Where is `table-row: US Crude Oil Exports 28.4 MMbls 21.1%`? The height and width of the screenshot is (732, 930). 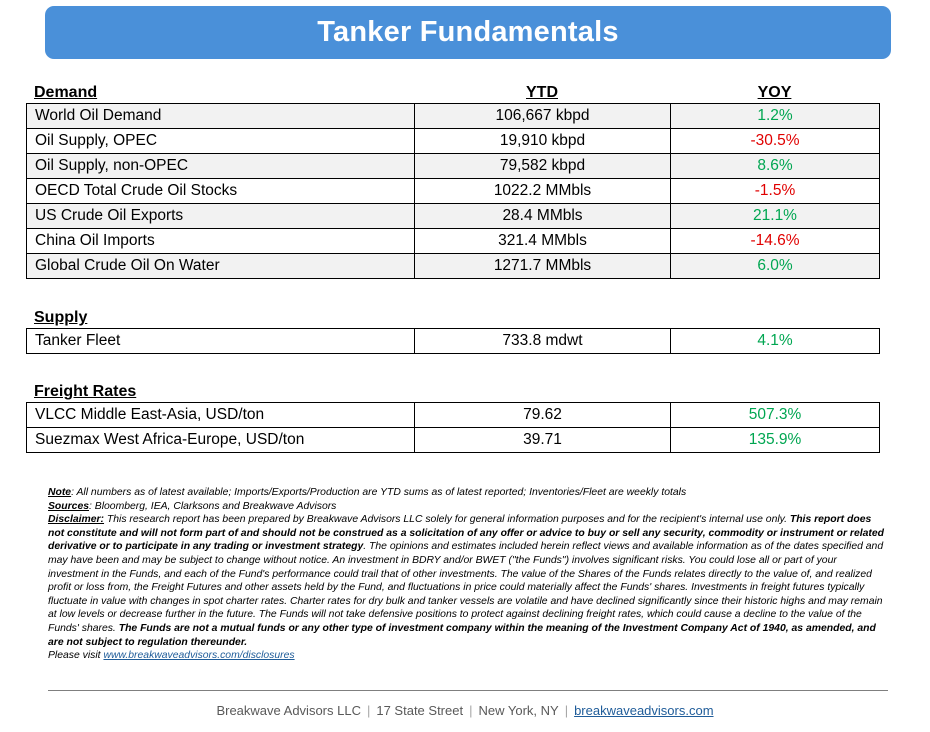 table-row: US Crude Oil Exports 28.4 MMbls 21.1% is located at coordinates (453, 216).